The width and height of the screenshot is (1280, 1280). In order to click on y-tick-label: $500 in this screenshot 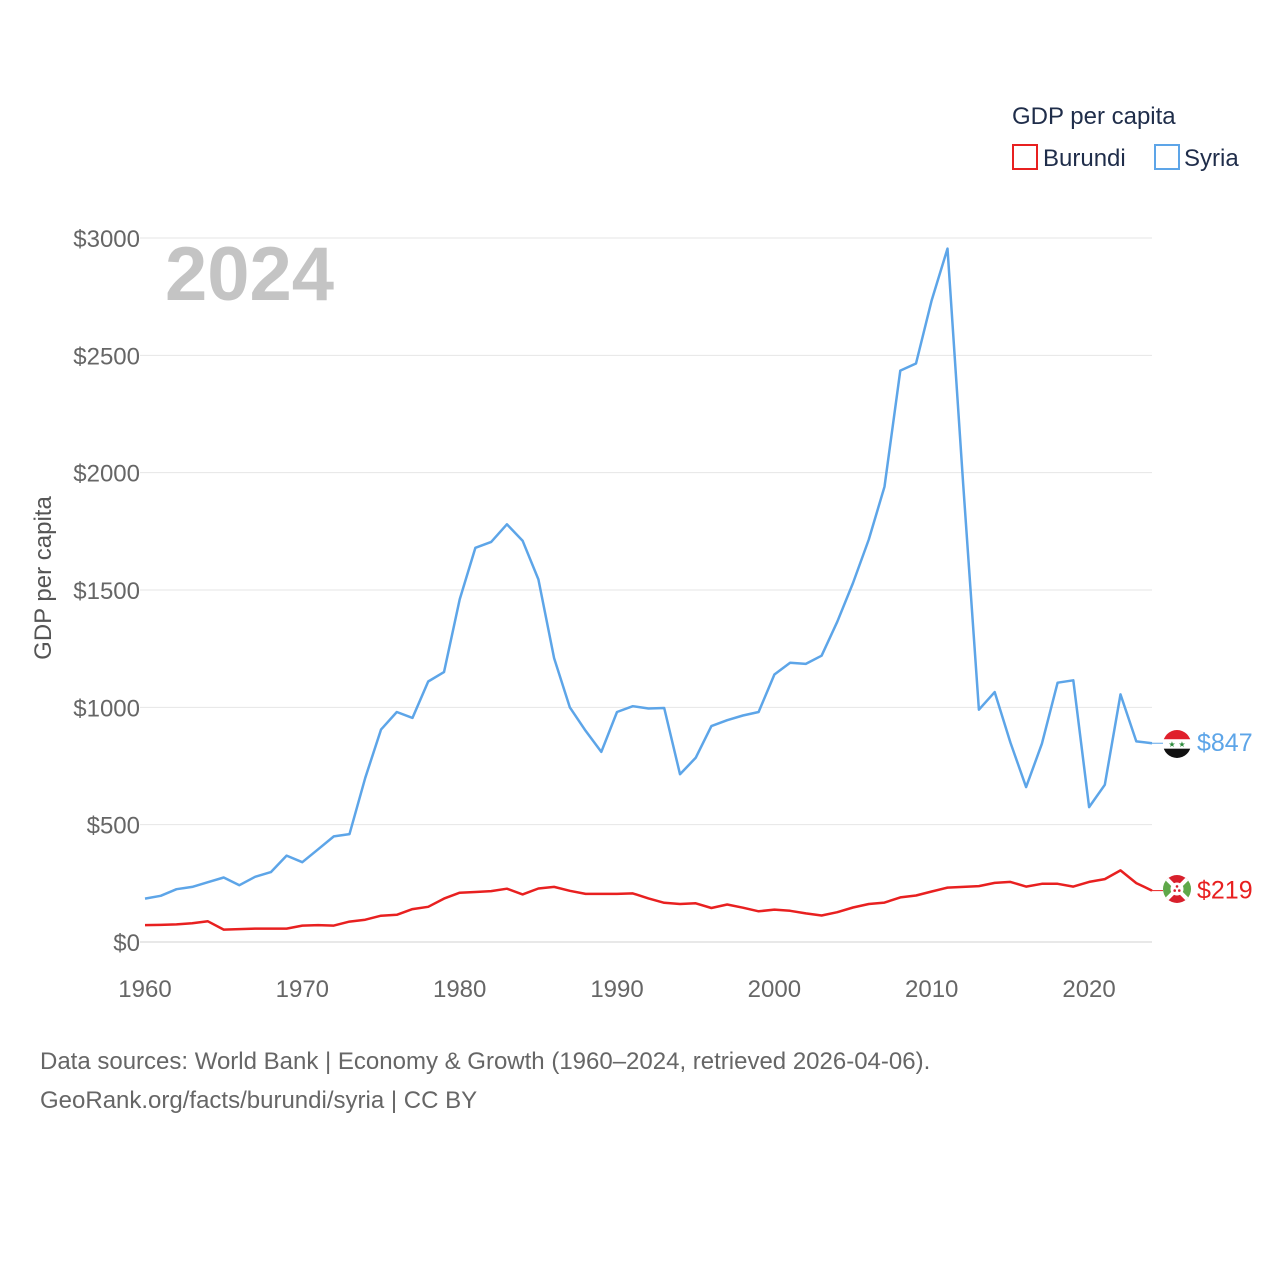, I will do `click(113, 826)`.